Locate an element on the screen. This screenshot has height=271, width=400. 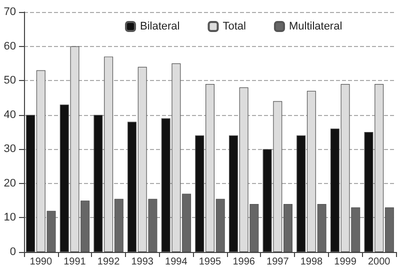
x-tick-label: 1995 is located at coordinates (210, 262).